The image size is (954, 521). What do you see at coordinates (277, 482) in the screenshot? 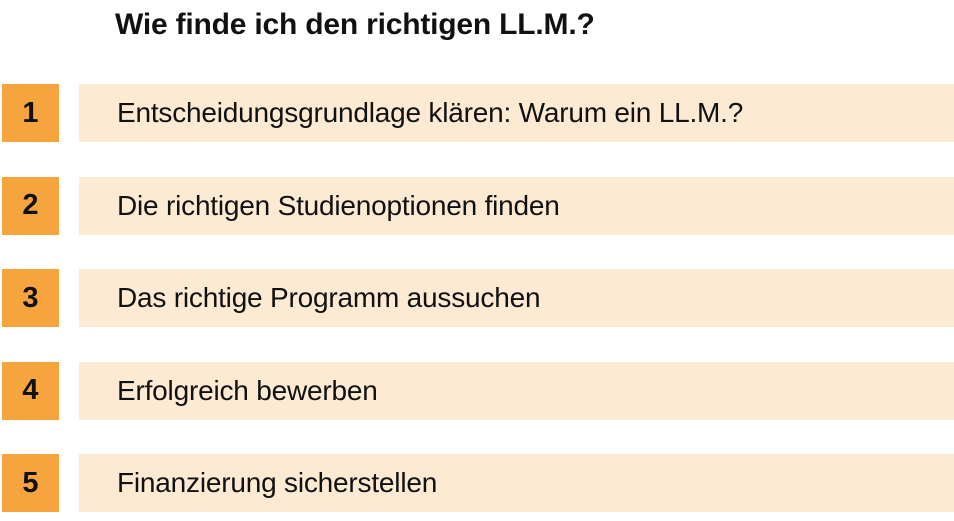
I see `step-label: Finanzierung sicherstellen` at bounding box center [277, 482].